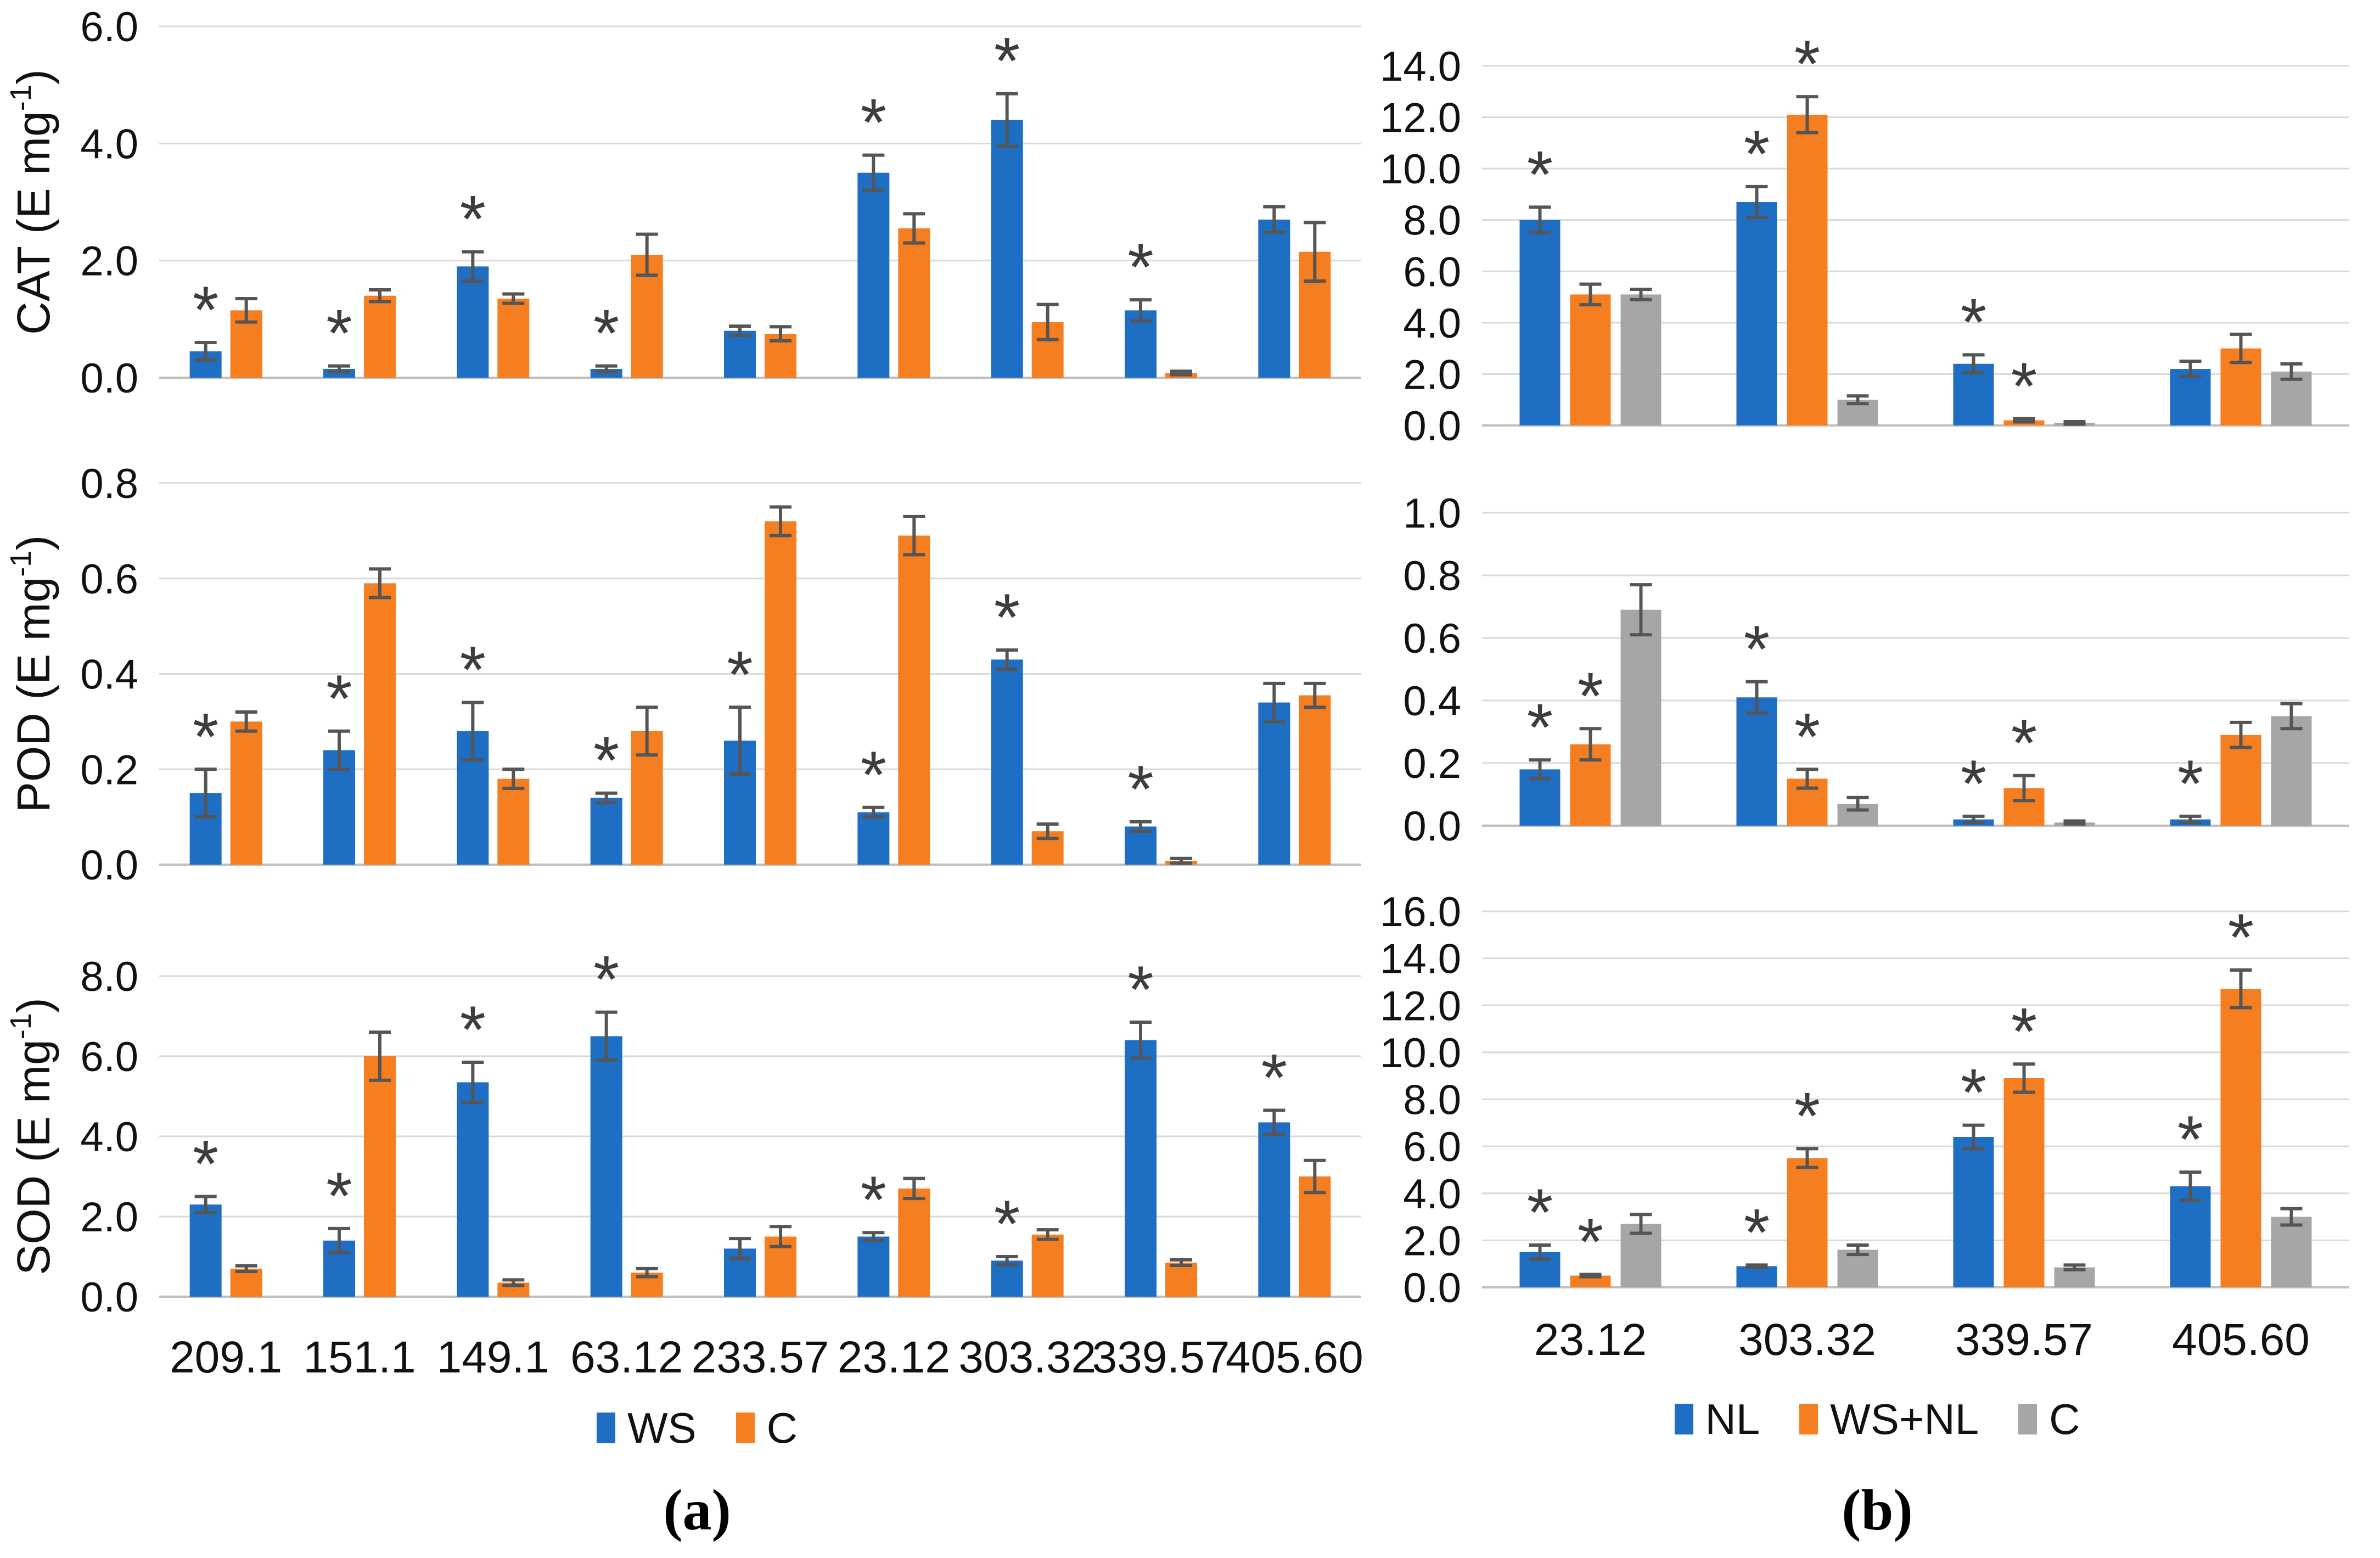 The height and width of the screenshot is (1558, 2380). What do you see at coordinates (1420, 959) in the screenshot?
I see `y-tick-label: 14.0` at bounding box center [1420, 959].